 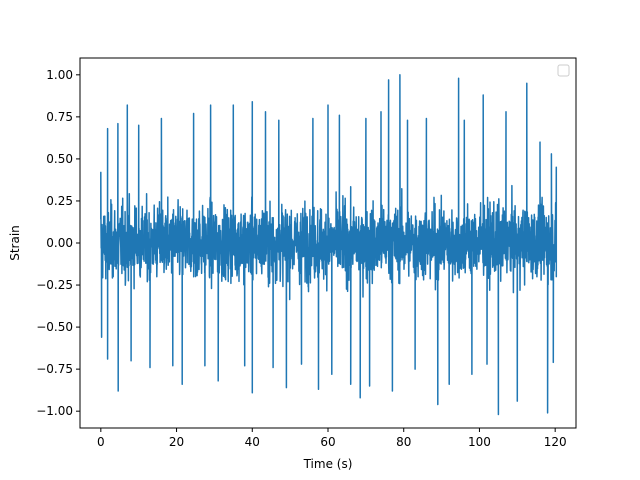 What do you see at coordinates (59, 201) in the screenshot?
I see `y-tick-label: 0.25` at bounding box center [59, 201].